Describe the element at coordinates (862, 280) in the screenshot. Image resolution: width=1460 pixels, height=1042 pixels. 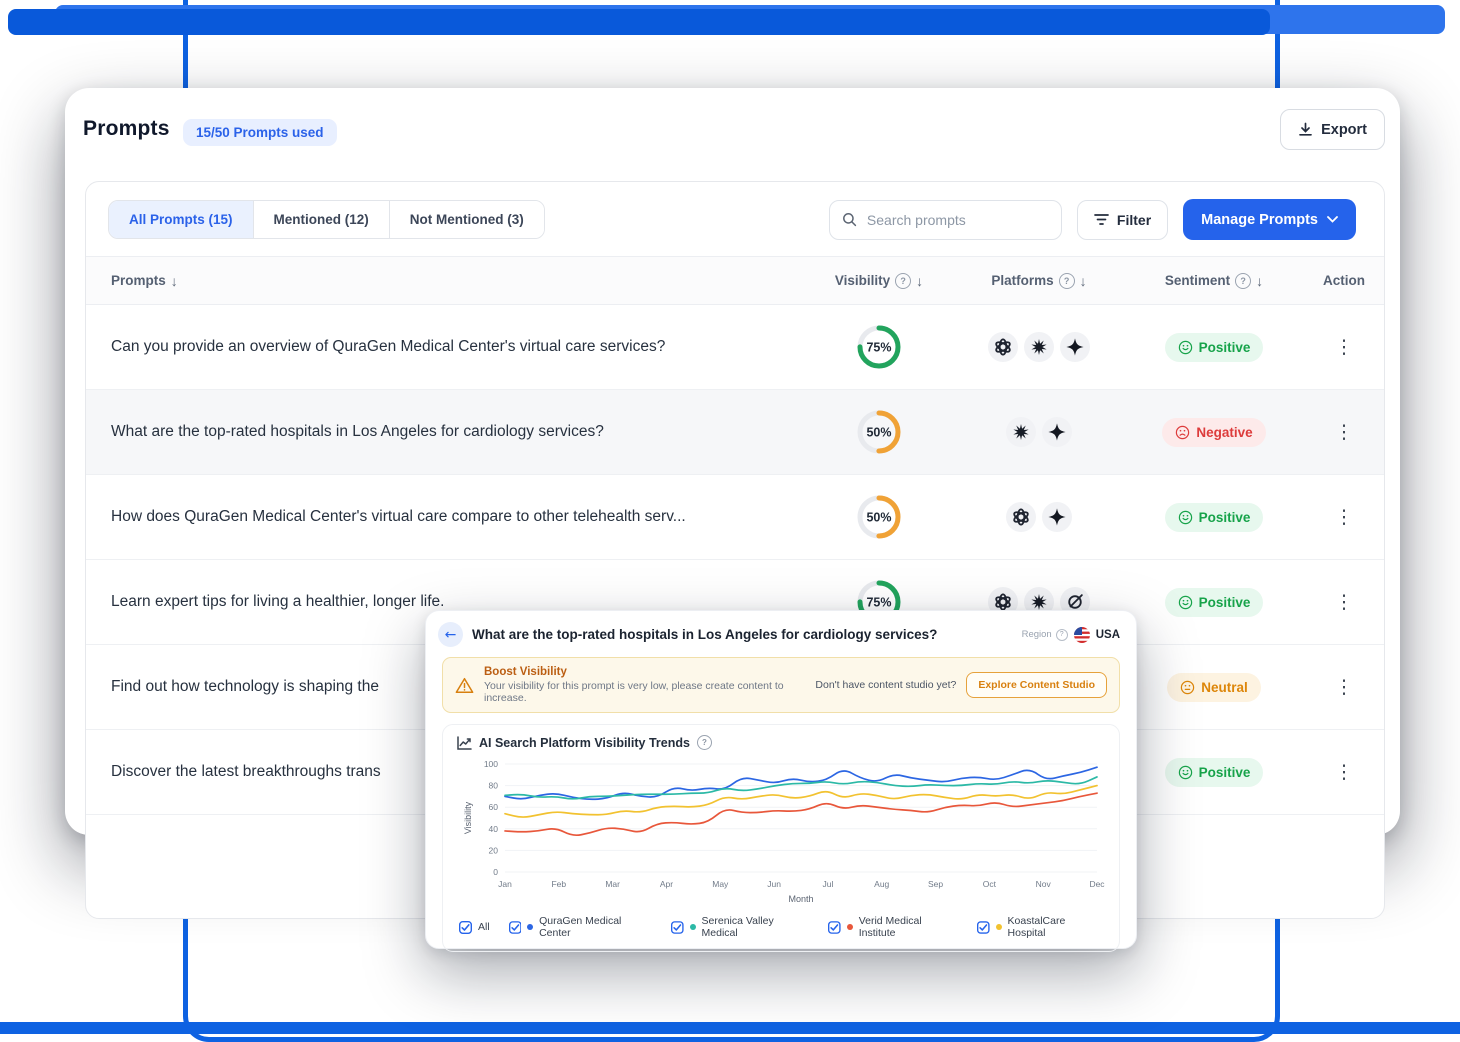
I see `column-label: Visibility` at that location.